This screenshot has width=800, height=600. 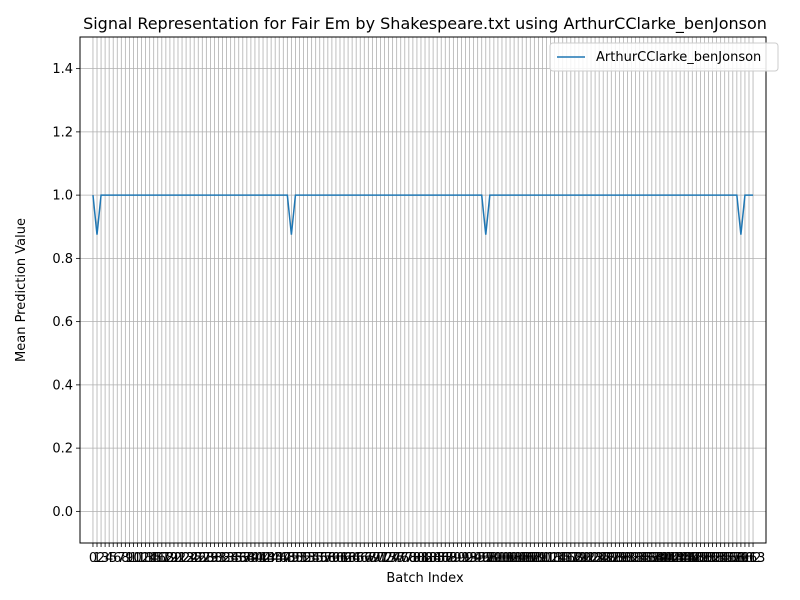 I want to click on x-tick-label: 67, so click(x=364, y=558).